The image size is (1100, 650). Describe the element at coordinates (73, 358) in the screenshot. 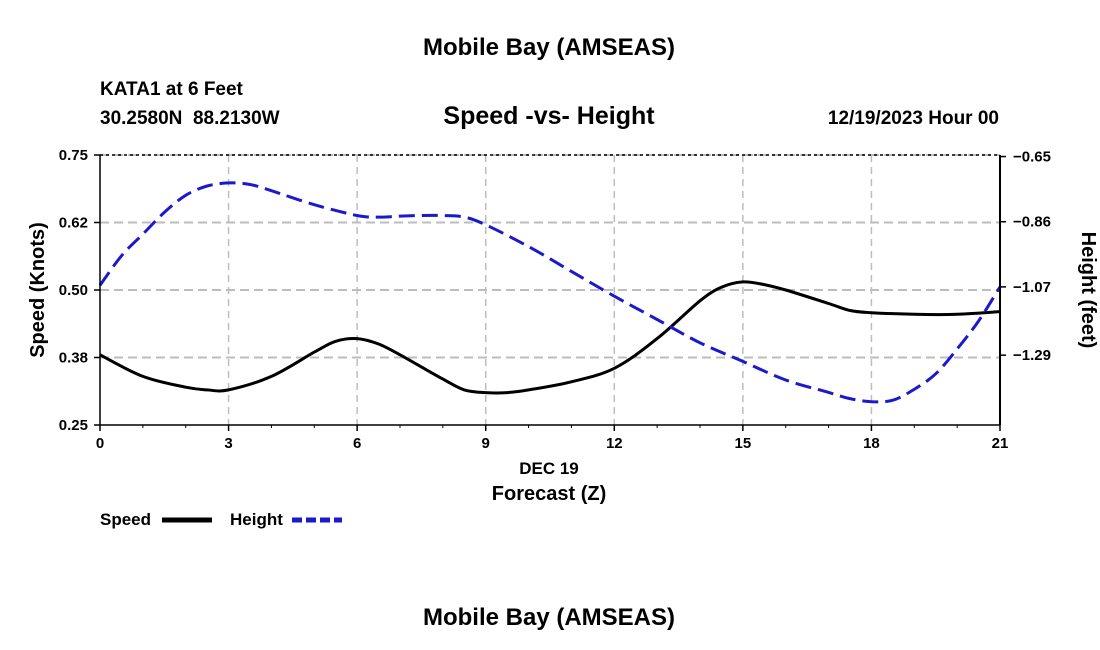

I see `y-left-tick-label: 0.38` at that location.